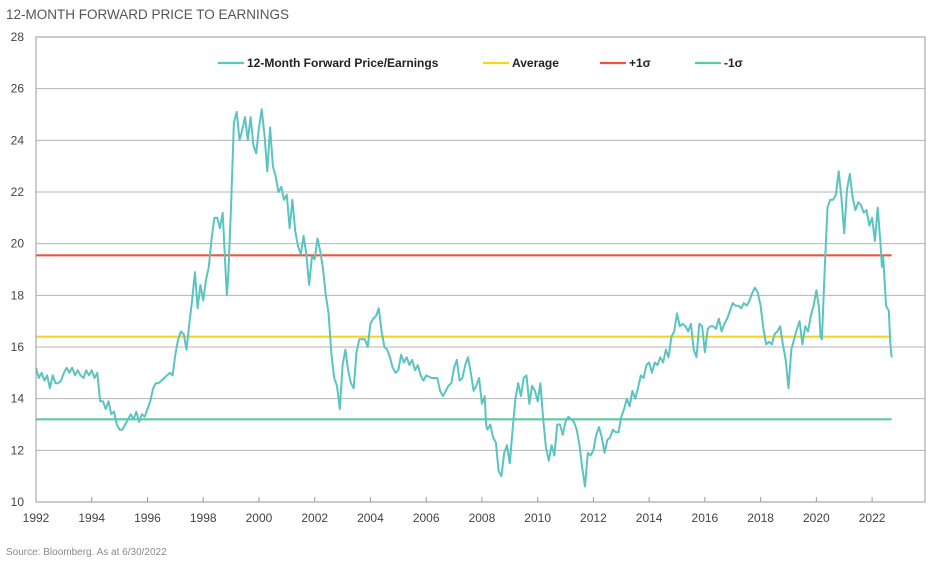 The image size is (943, 568). What do you see at coordinates (733, 63) in the screenshot?
I see `legend-label: -1σ` at bounding box center [733, 63].